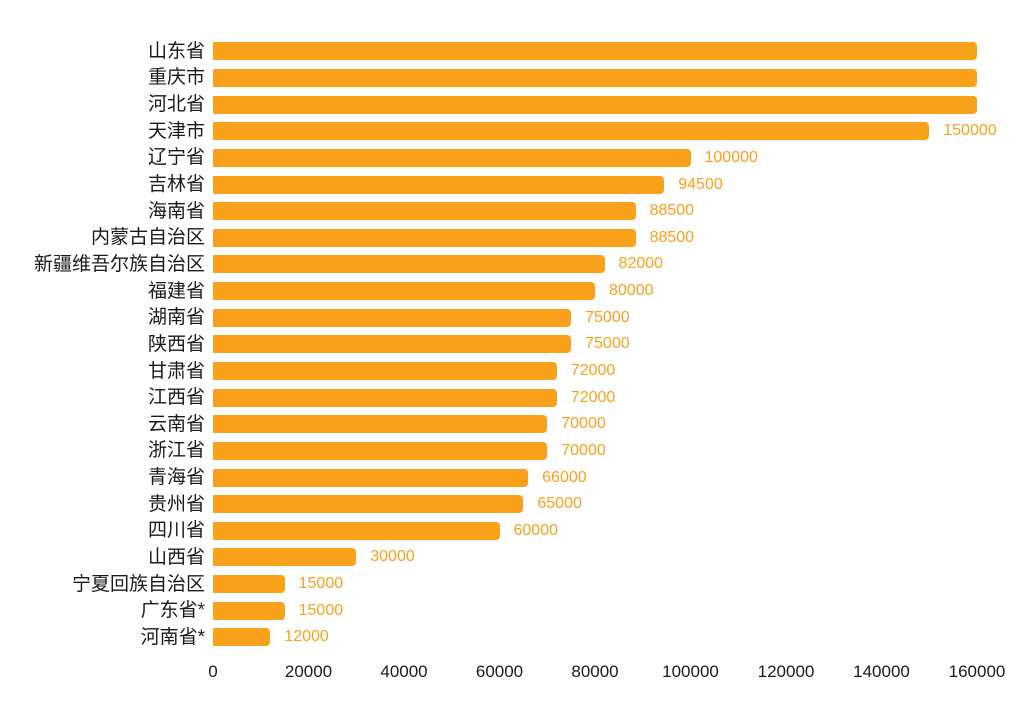 Image resolution: width=1013 pixels, height=720 pixels. What do you see at coordinates (176, 211) in the screenshot?
I see `category-label: 海南省` at bounding box center [176, 211].